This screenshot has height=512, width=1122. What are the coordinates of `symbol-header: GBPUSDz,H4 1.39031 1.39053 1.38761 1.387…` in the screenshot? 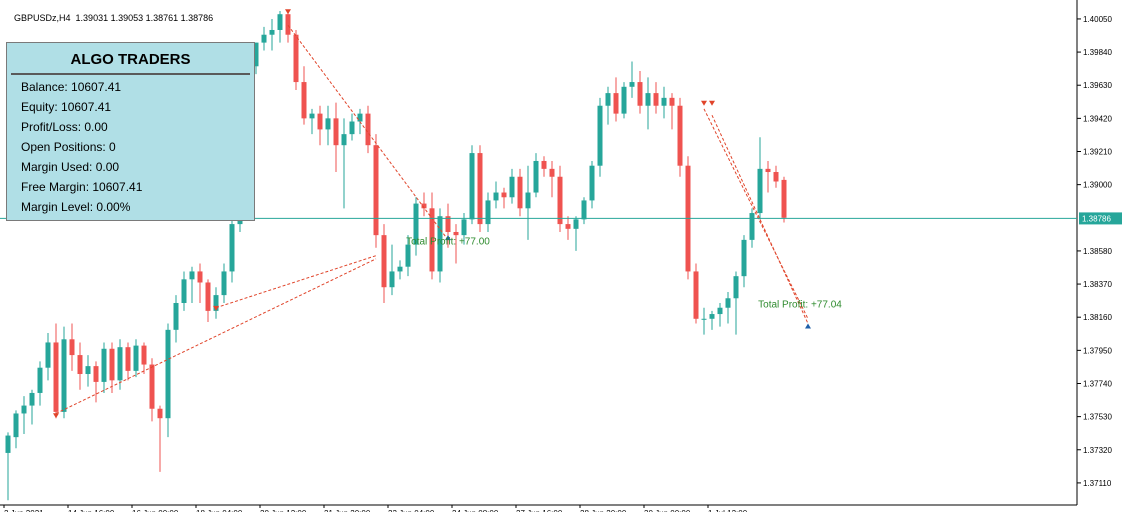 It's located at (108, 18).